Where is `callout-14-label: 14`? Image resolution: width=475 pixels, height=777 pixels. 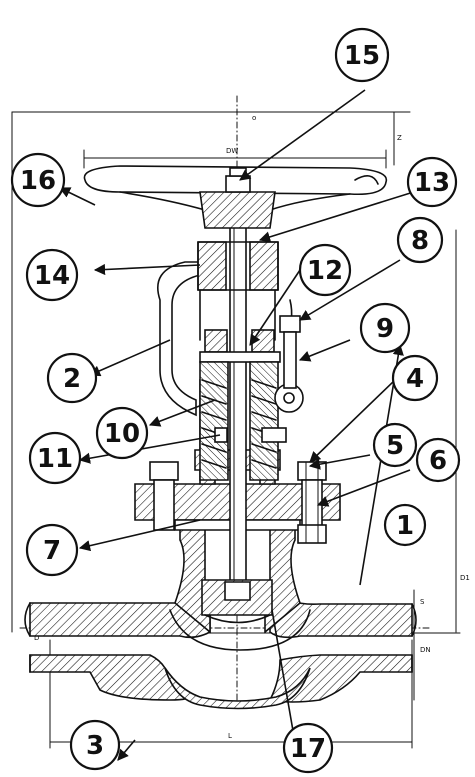
callout-14-label: 14 is located at coordinates (52, 276).